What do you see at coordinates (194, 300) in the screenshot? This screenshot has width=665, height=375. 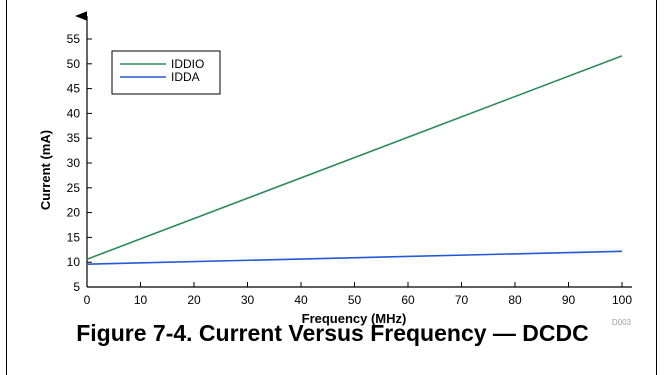 I see `x-tick-label: 20` at bounding box center [194, 300].